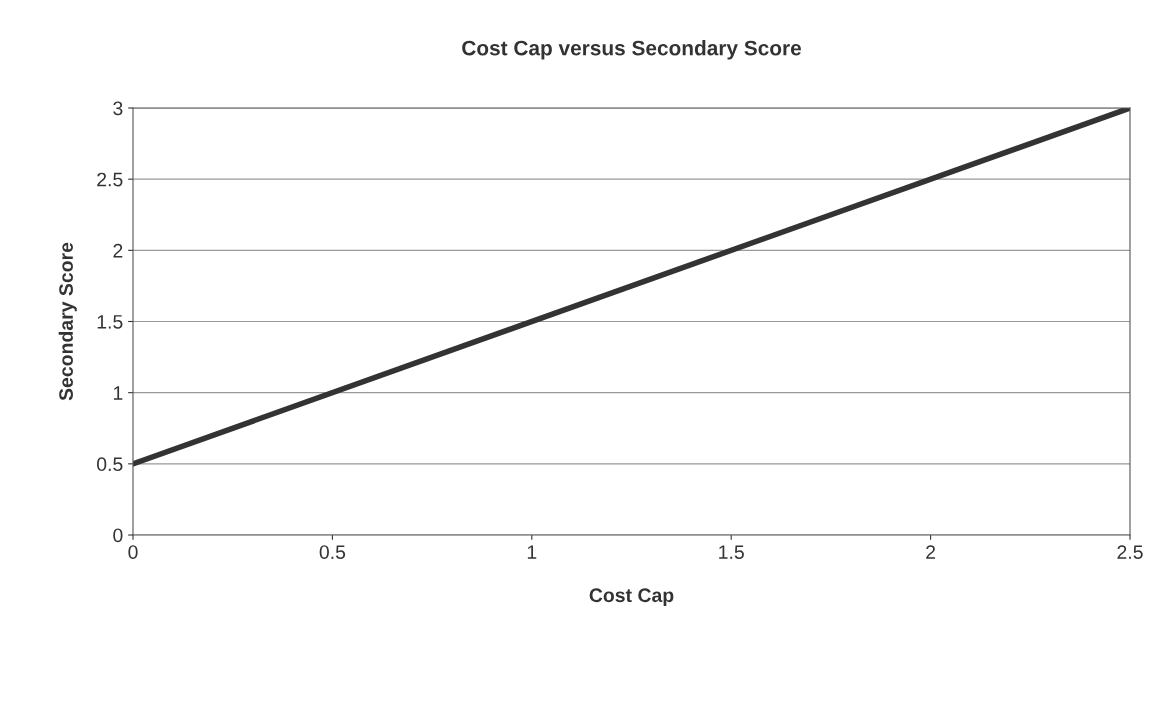 The width and height of the screenshot is (1158, 726). Describe the element at coordinates (931, 552) in the screenshot. I see `x-tick-label: 2` at that location.